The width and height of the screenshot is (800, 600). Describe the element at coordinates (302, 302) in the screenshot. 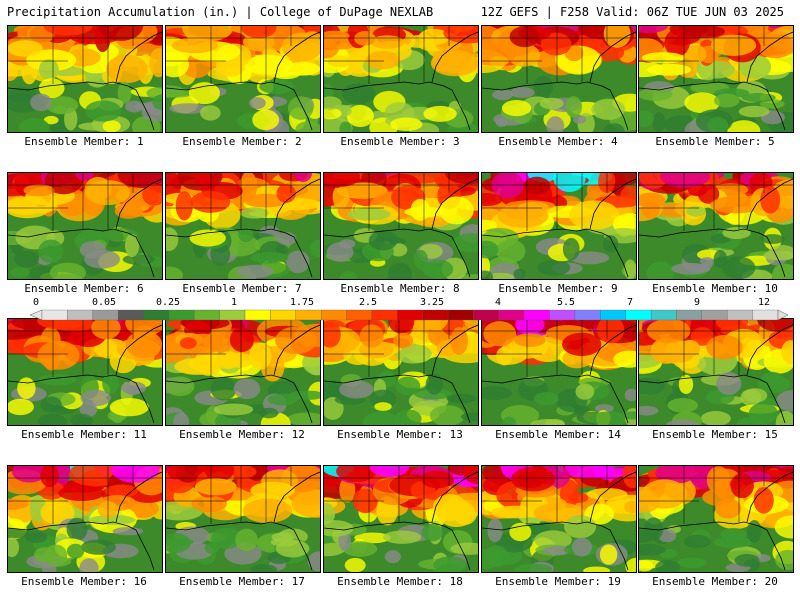

I see `colorbar-tick-label: 1.75` at that location.